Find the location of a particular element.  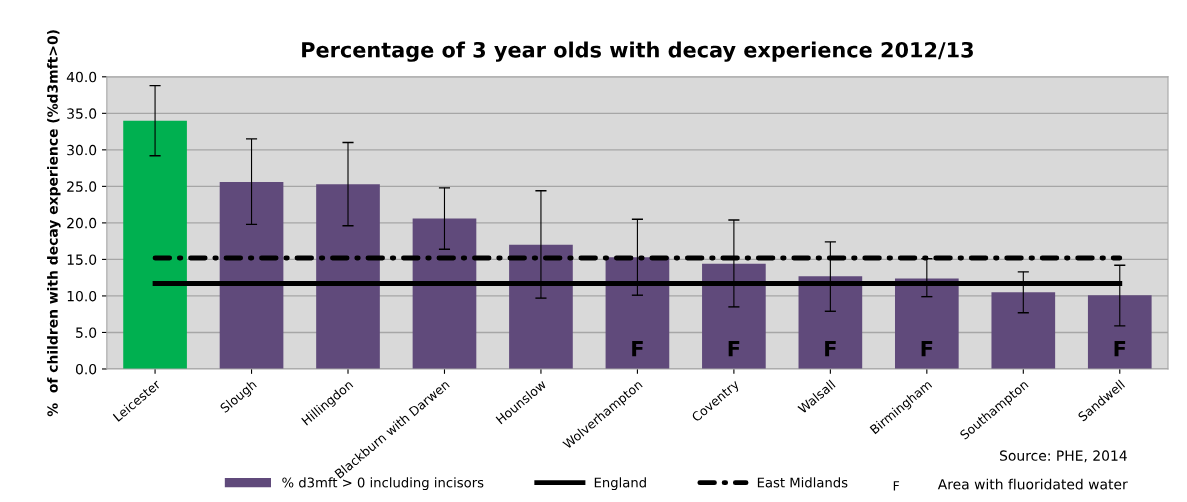

y-axis-title: % of children with decay experience (%d3mft>0) is located at coordinates (54, 223).